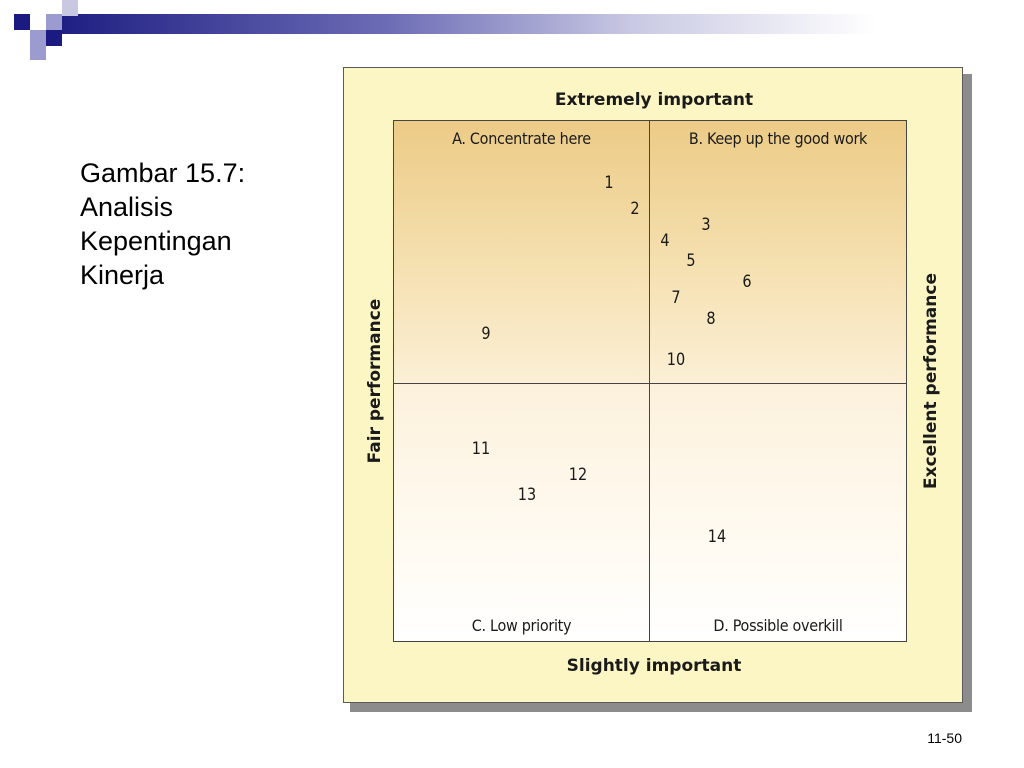  Describe the element at coordinates (578, 474) in the screenshot. I see `point-label-12: 12` at that location.